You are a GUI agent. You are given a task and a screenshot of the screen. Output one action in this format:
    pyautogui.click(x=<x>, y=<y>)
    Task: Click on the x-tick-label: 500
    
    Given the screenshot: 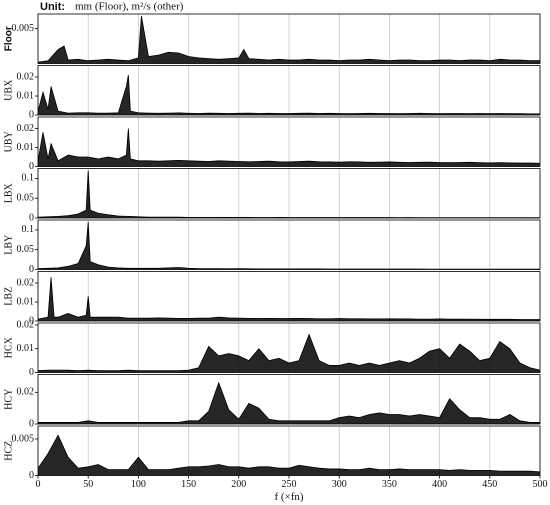 What is the action you would take?
    pyautogui.click(x=540, y=484)
    